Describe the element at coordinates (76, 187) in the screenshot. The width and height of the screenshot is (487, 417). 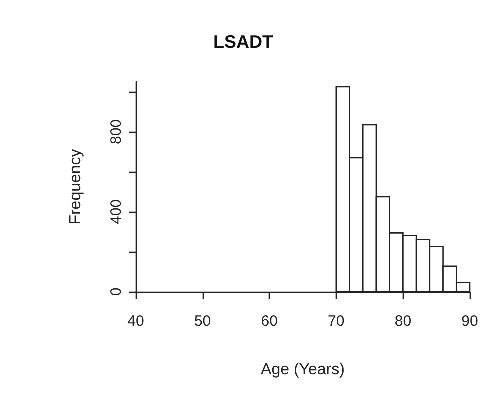
I see `y-axis-title: Frequency` at that location.